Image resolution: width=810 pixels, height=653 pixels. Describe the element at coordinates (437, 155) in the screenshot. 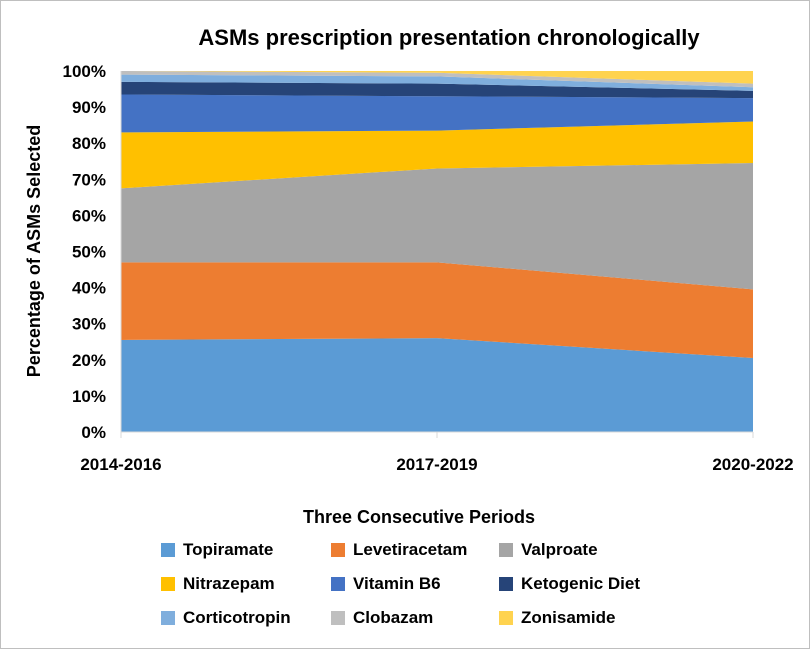

I see `area-nitrazepam` at that location.